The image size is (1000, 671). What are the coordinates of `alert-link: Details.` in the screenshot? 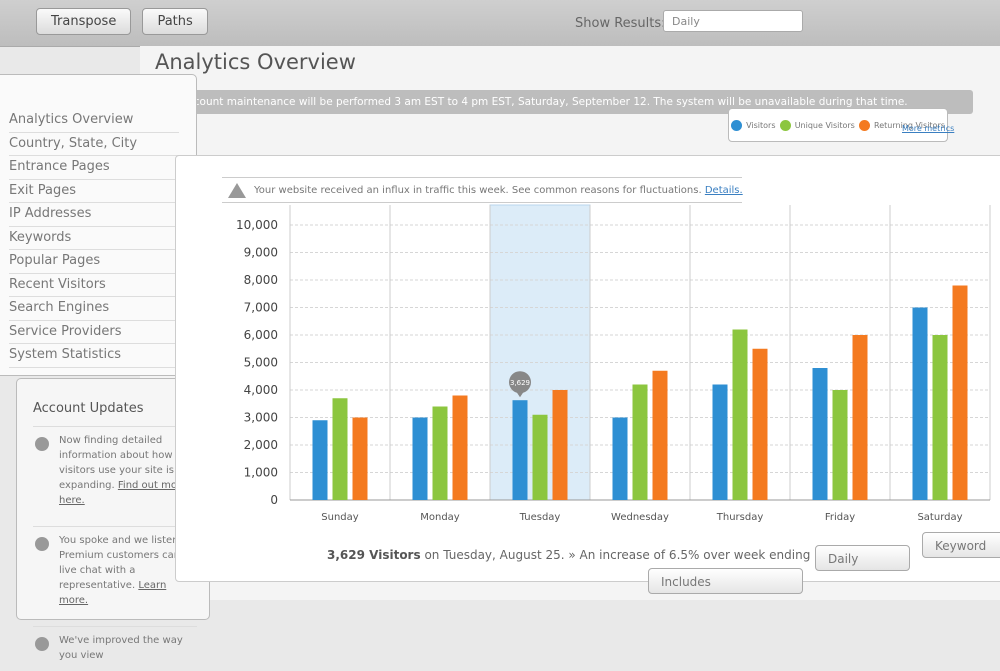 It's located at (723, 190).